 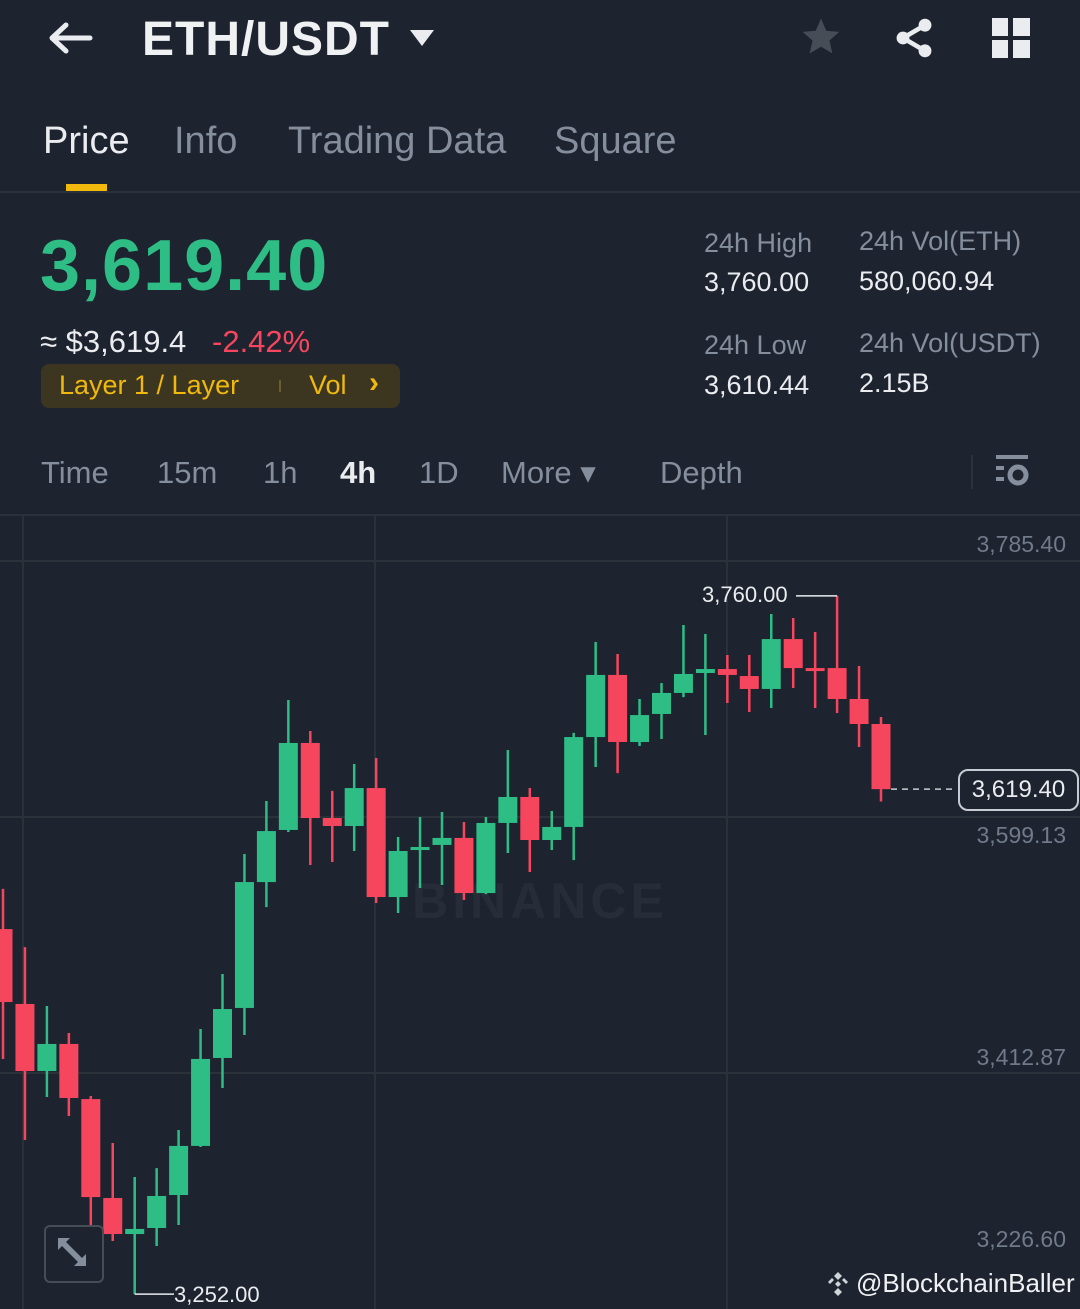 What do you see at coordinates (75, 472) in the screenshot?
I see `interval-time: Time` at bounding box center [75, 472].